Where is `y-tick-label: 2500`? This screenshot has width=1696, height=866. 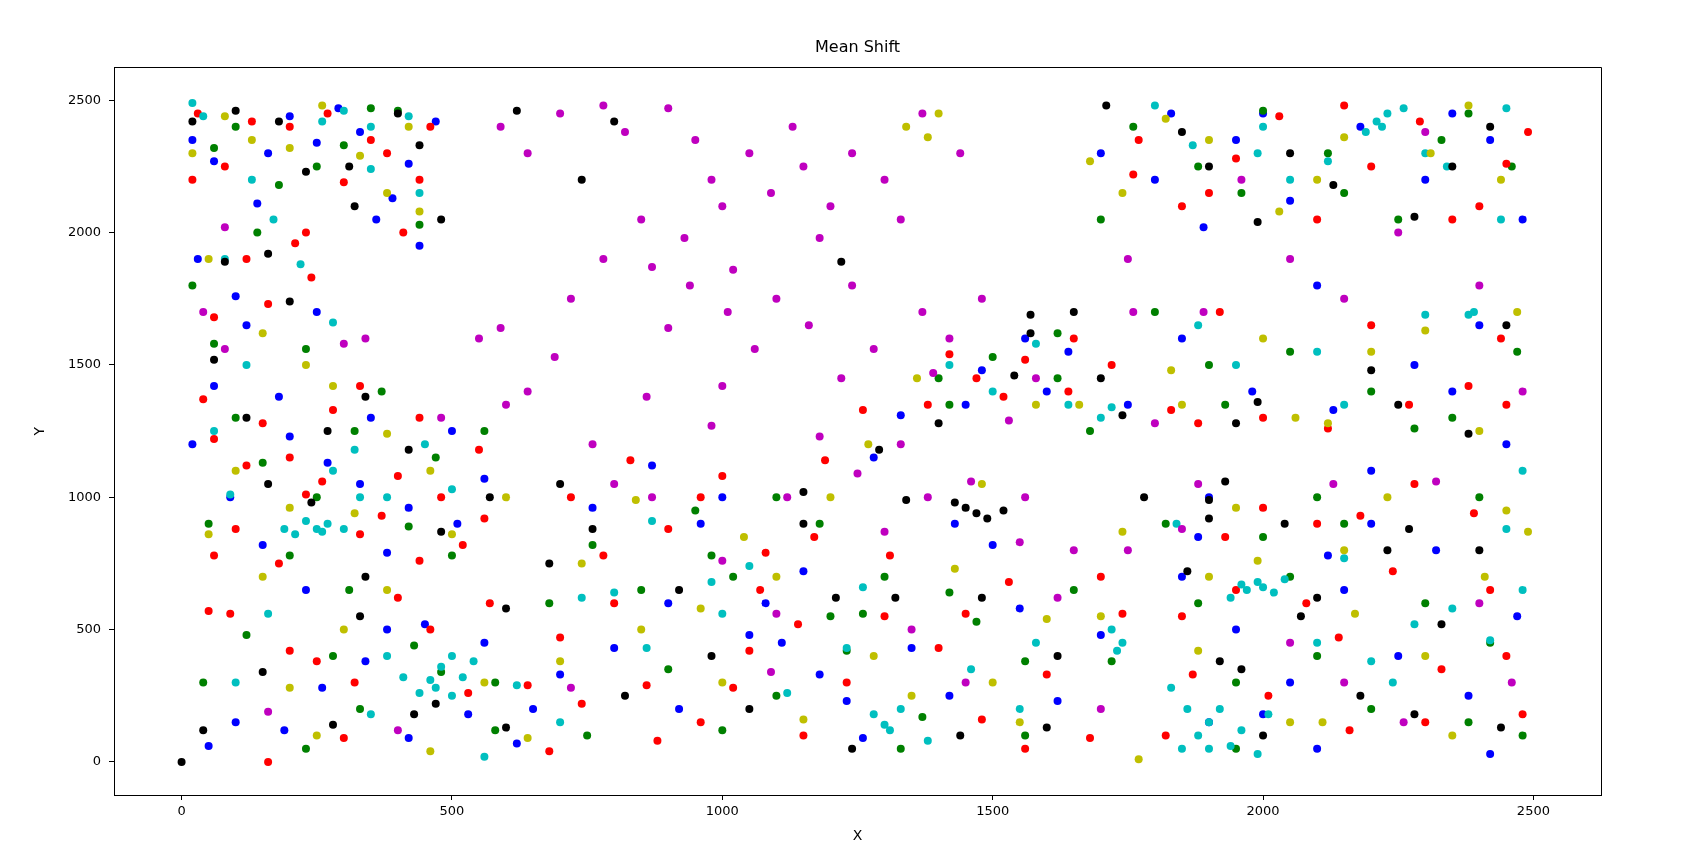
y-tick-label: 2500 is located at coordinates (84, 99).